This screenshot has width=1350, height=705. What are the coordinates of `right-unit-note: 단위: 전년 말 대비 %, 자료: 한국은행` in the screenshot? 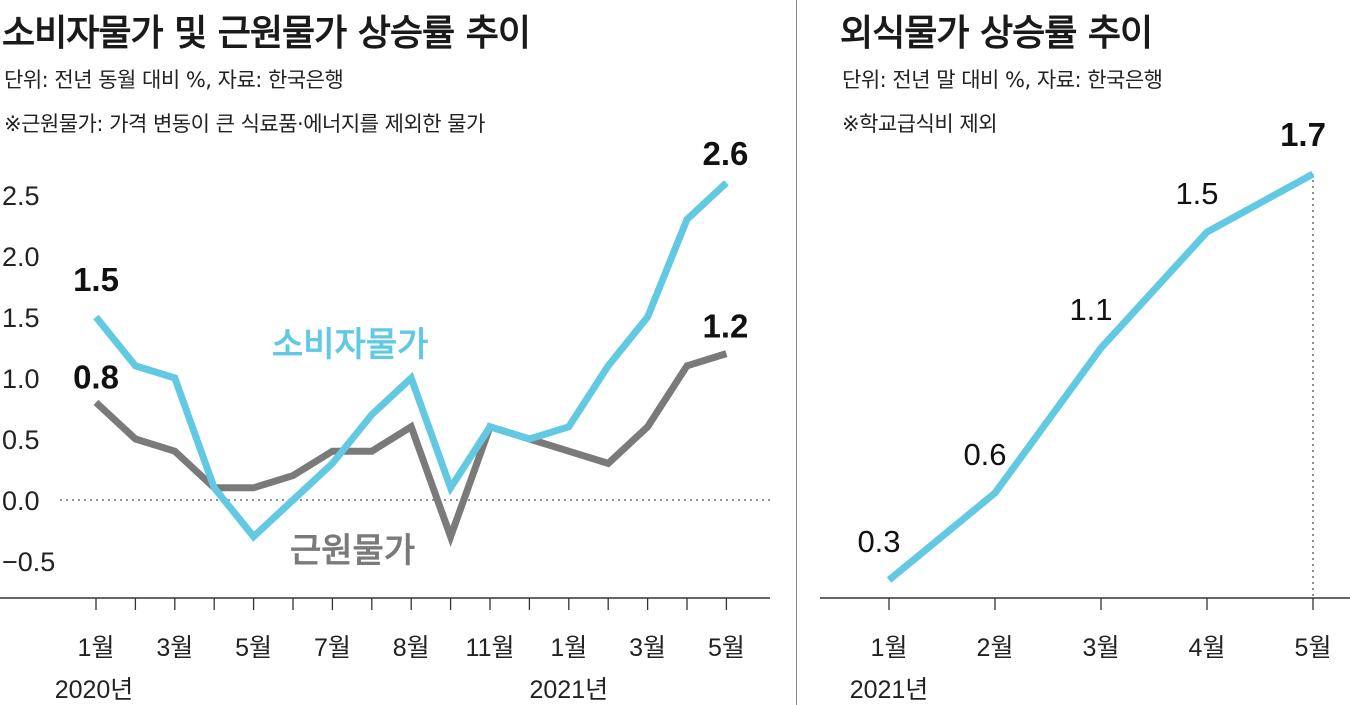 It's located at (1002, 80).